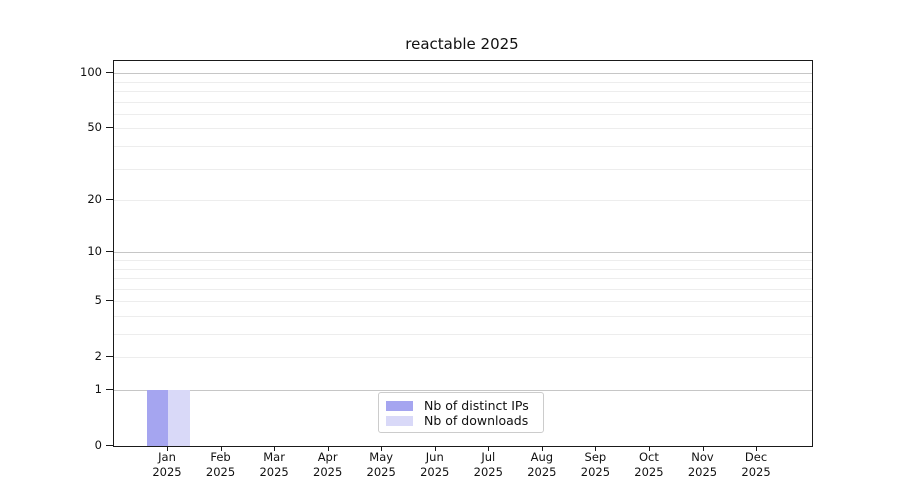  I want to click on y-axis-tick-label: 2, so click(98, 356).